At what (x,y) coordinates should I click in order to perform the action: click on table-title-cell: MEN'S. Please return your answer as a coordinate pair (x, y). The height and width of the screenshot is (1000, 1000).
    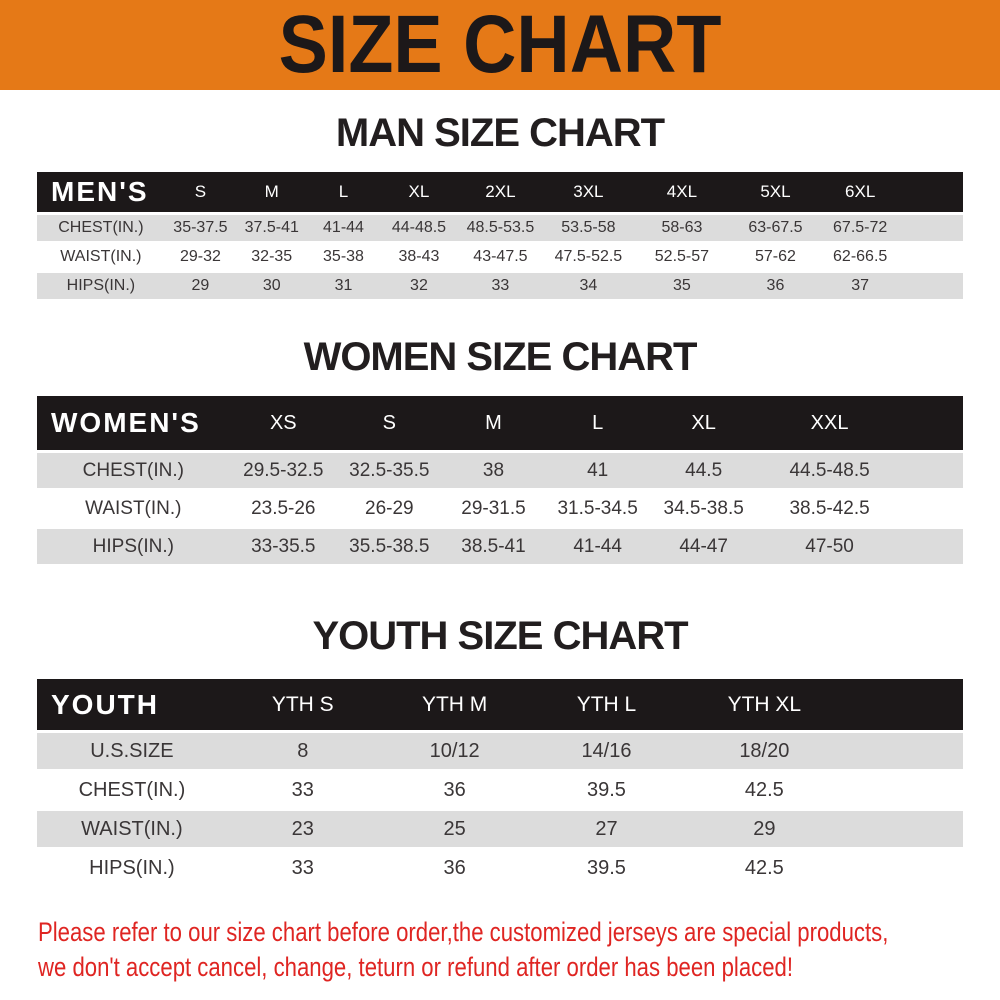
    Looking at the image, I should click on (100, 191).